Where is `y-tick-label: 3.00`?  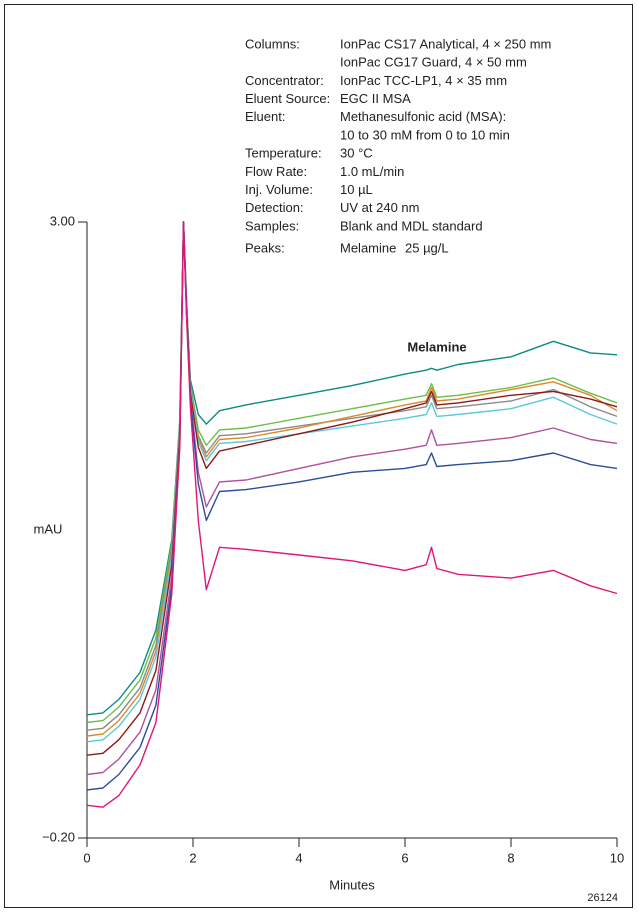 y-tick-label: 3.00 is located at coordinates (62, 220).